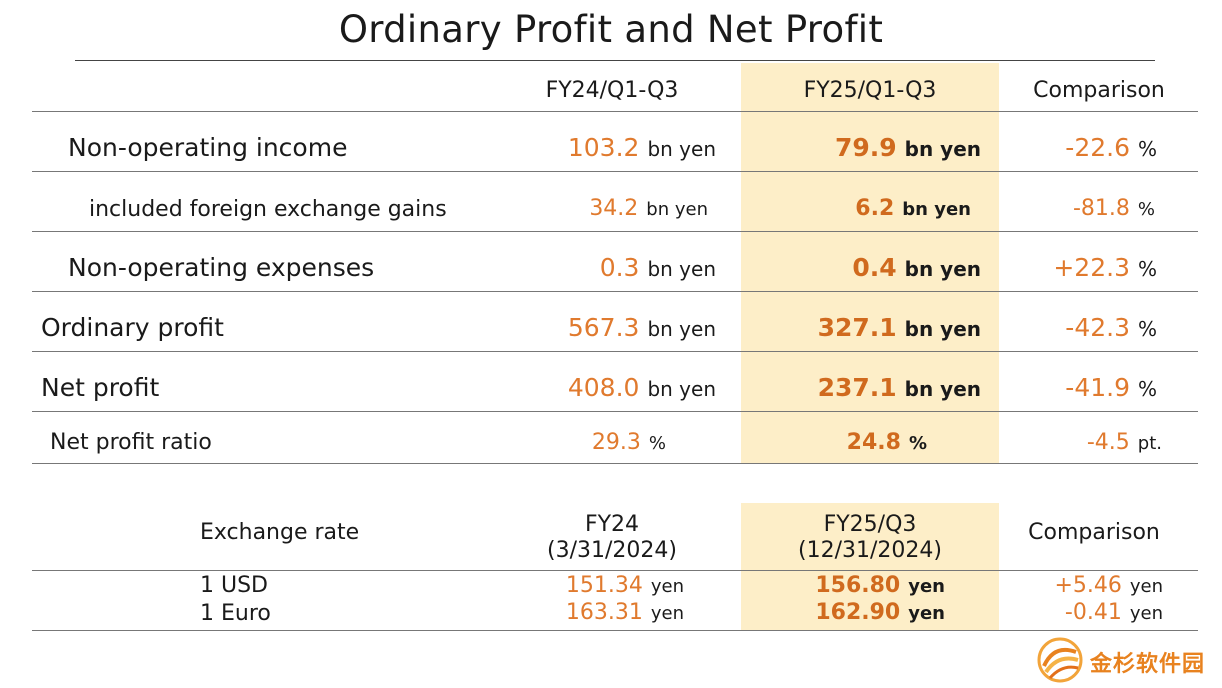 This screenshot has width=1222, height=688. Describe the element at coordinates (899, 327) in the screenshot. I see `fy25-value: 327.1 bn yen` at that location.